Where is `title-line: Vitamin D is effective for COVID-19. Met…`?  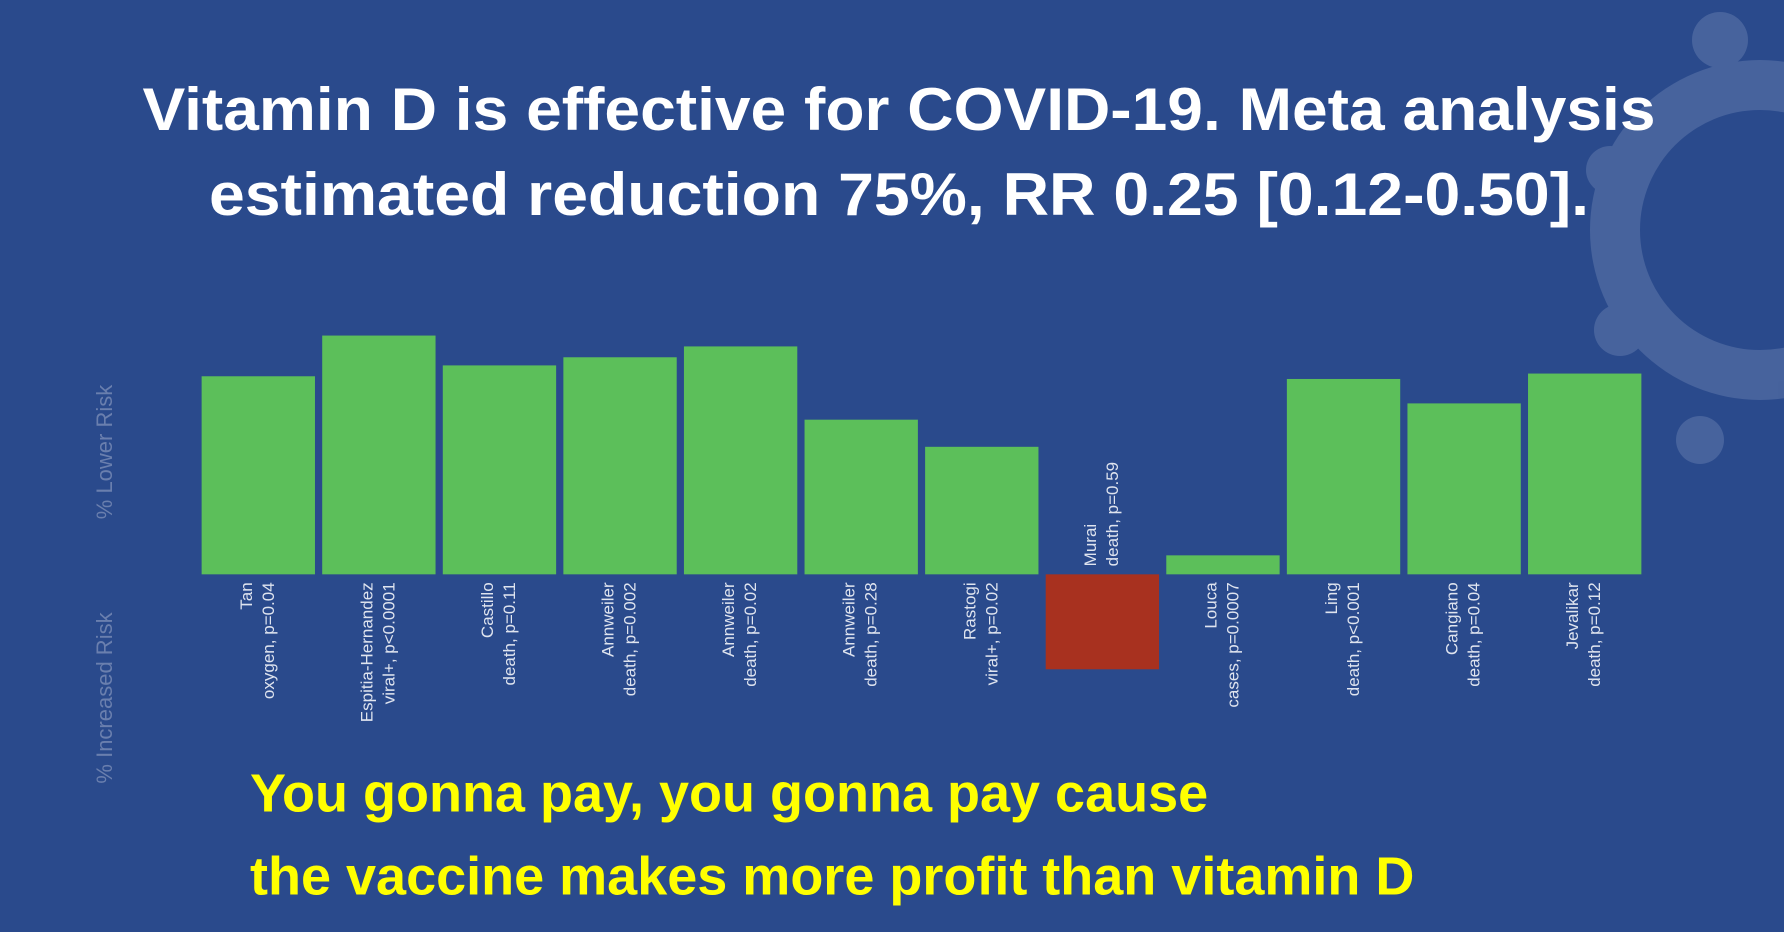
title-line: Vitamin D is effective for COVID-19. Met… is located at coordinates (899, 109).